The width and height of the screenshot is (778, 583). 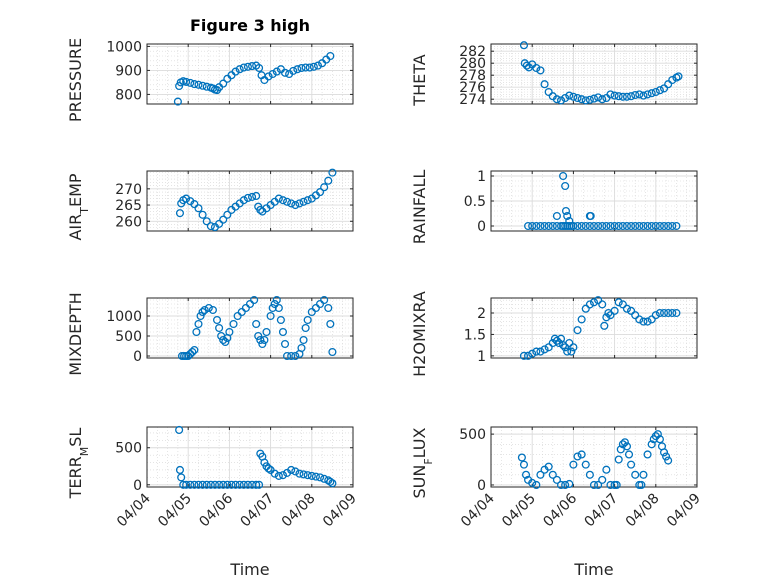 I want to click on panel-3-series, so click(x=256, y=200).